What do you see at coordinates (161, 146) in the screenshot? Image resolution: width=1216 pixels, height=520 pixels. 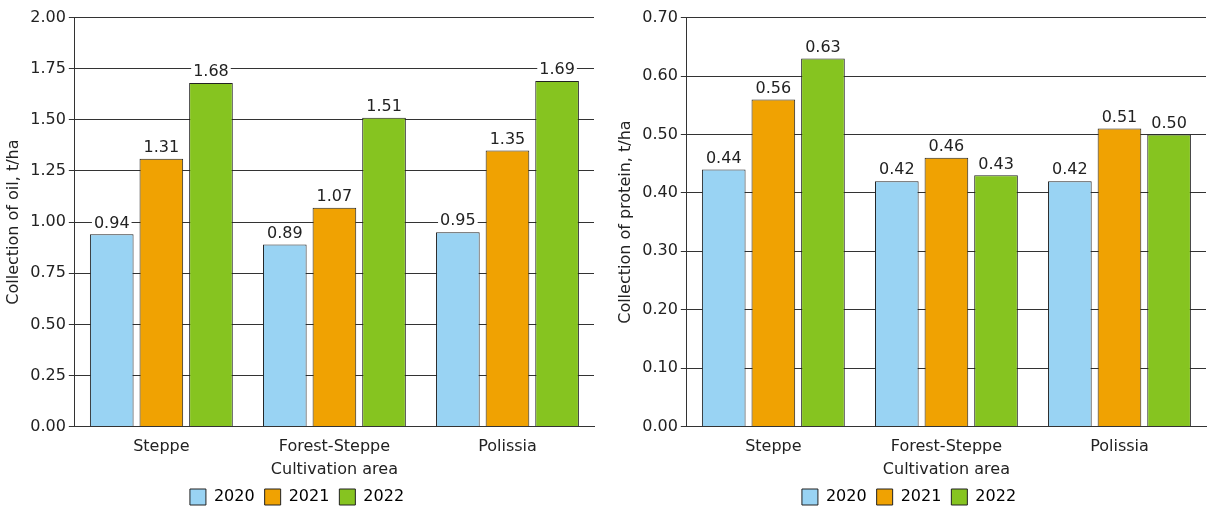 I see `data-label: 1.31` at bounding box center [161, 146].